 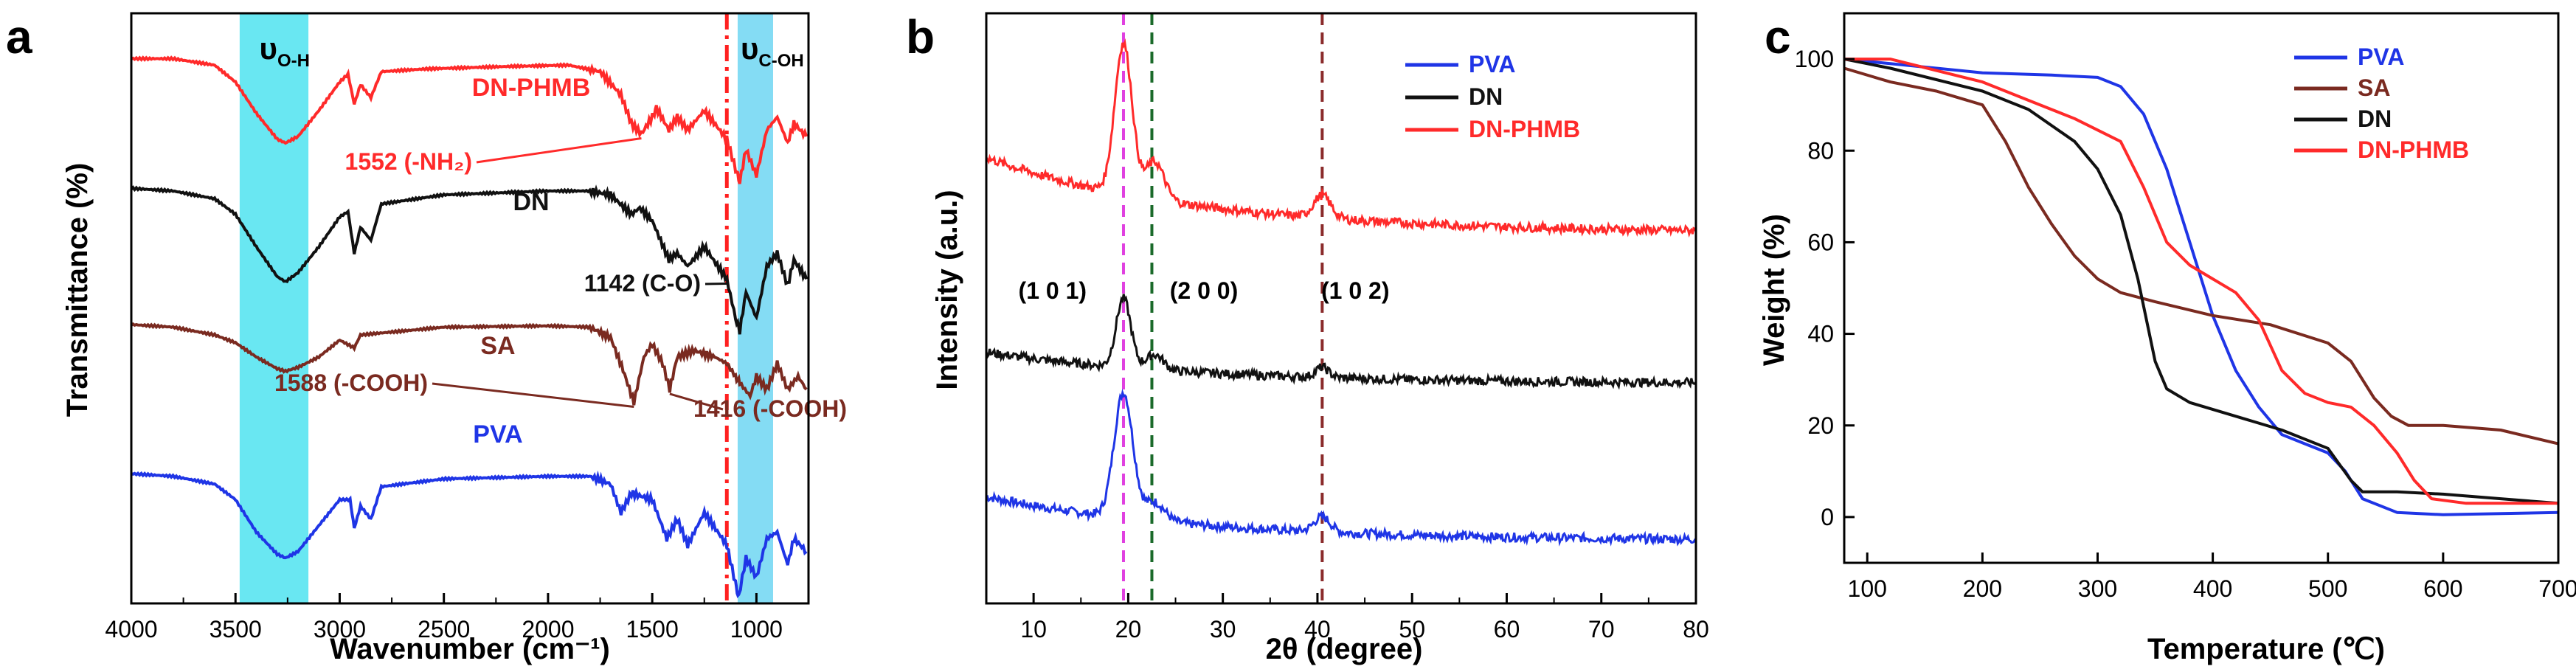 I want to click on panel-a-xlabel: Wavenumber (cm⁻¹), so click(x=470, y=649).